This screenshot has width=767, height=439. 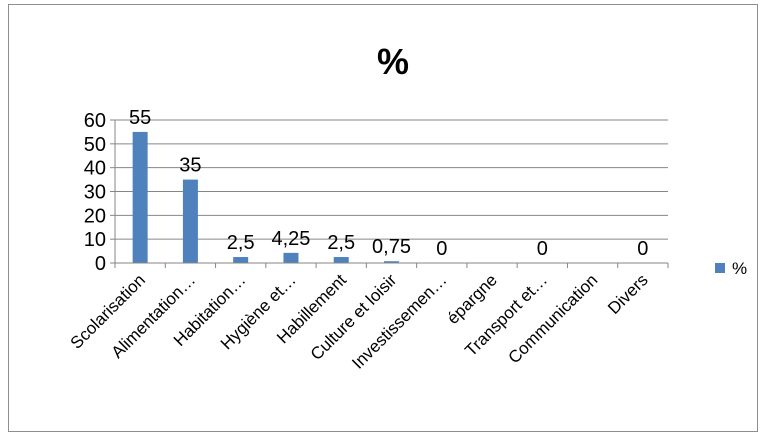 I want to click on data-label: 4,25, so click(x=290, y=239).